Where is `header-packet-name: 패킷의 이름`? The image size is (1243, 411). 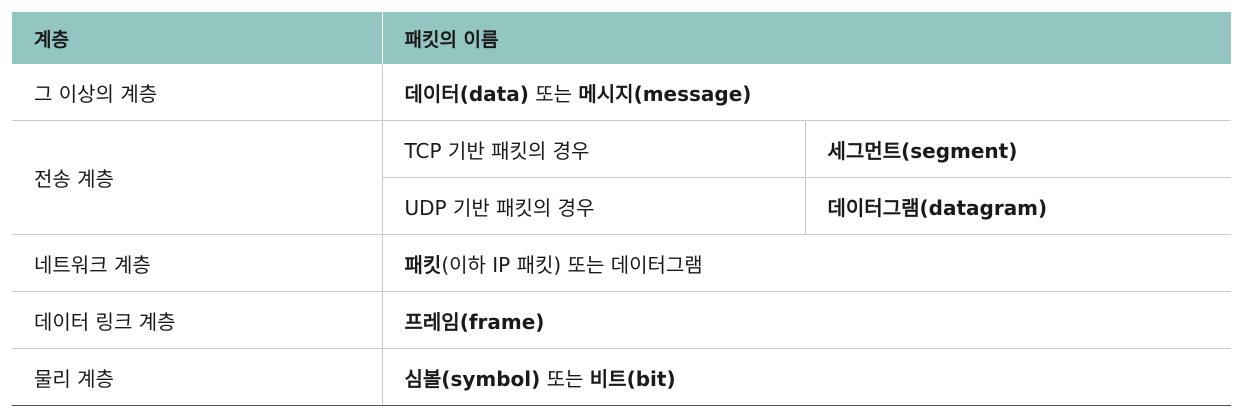
header-packet-name: 패킷의 이름 is located at coordinates (806, 38).